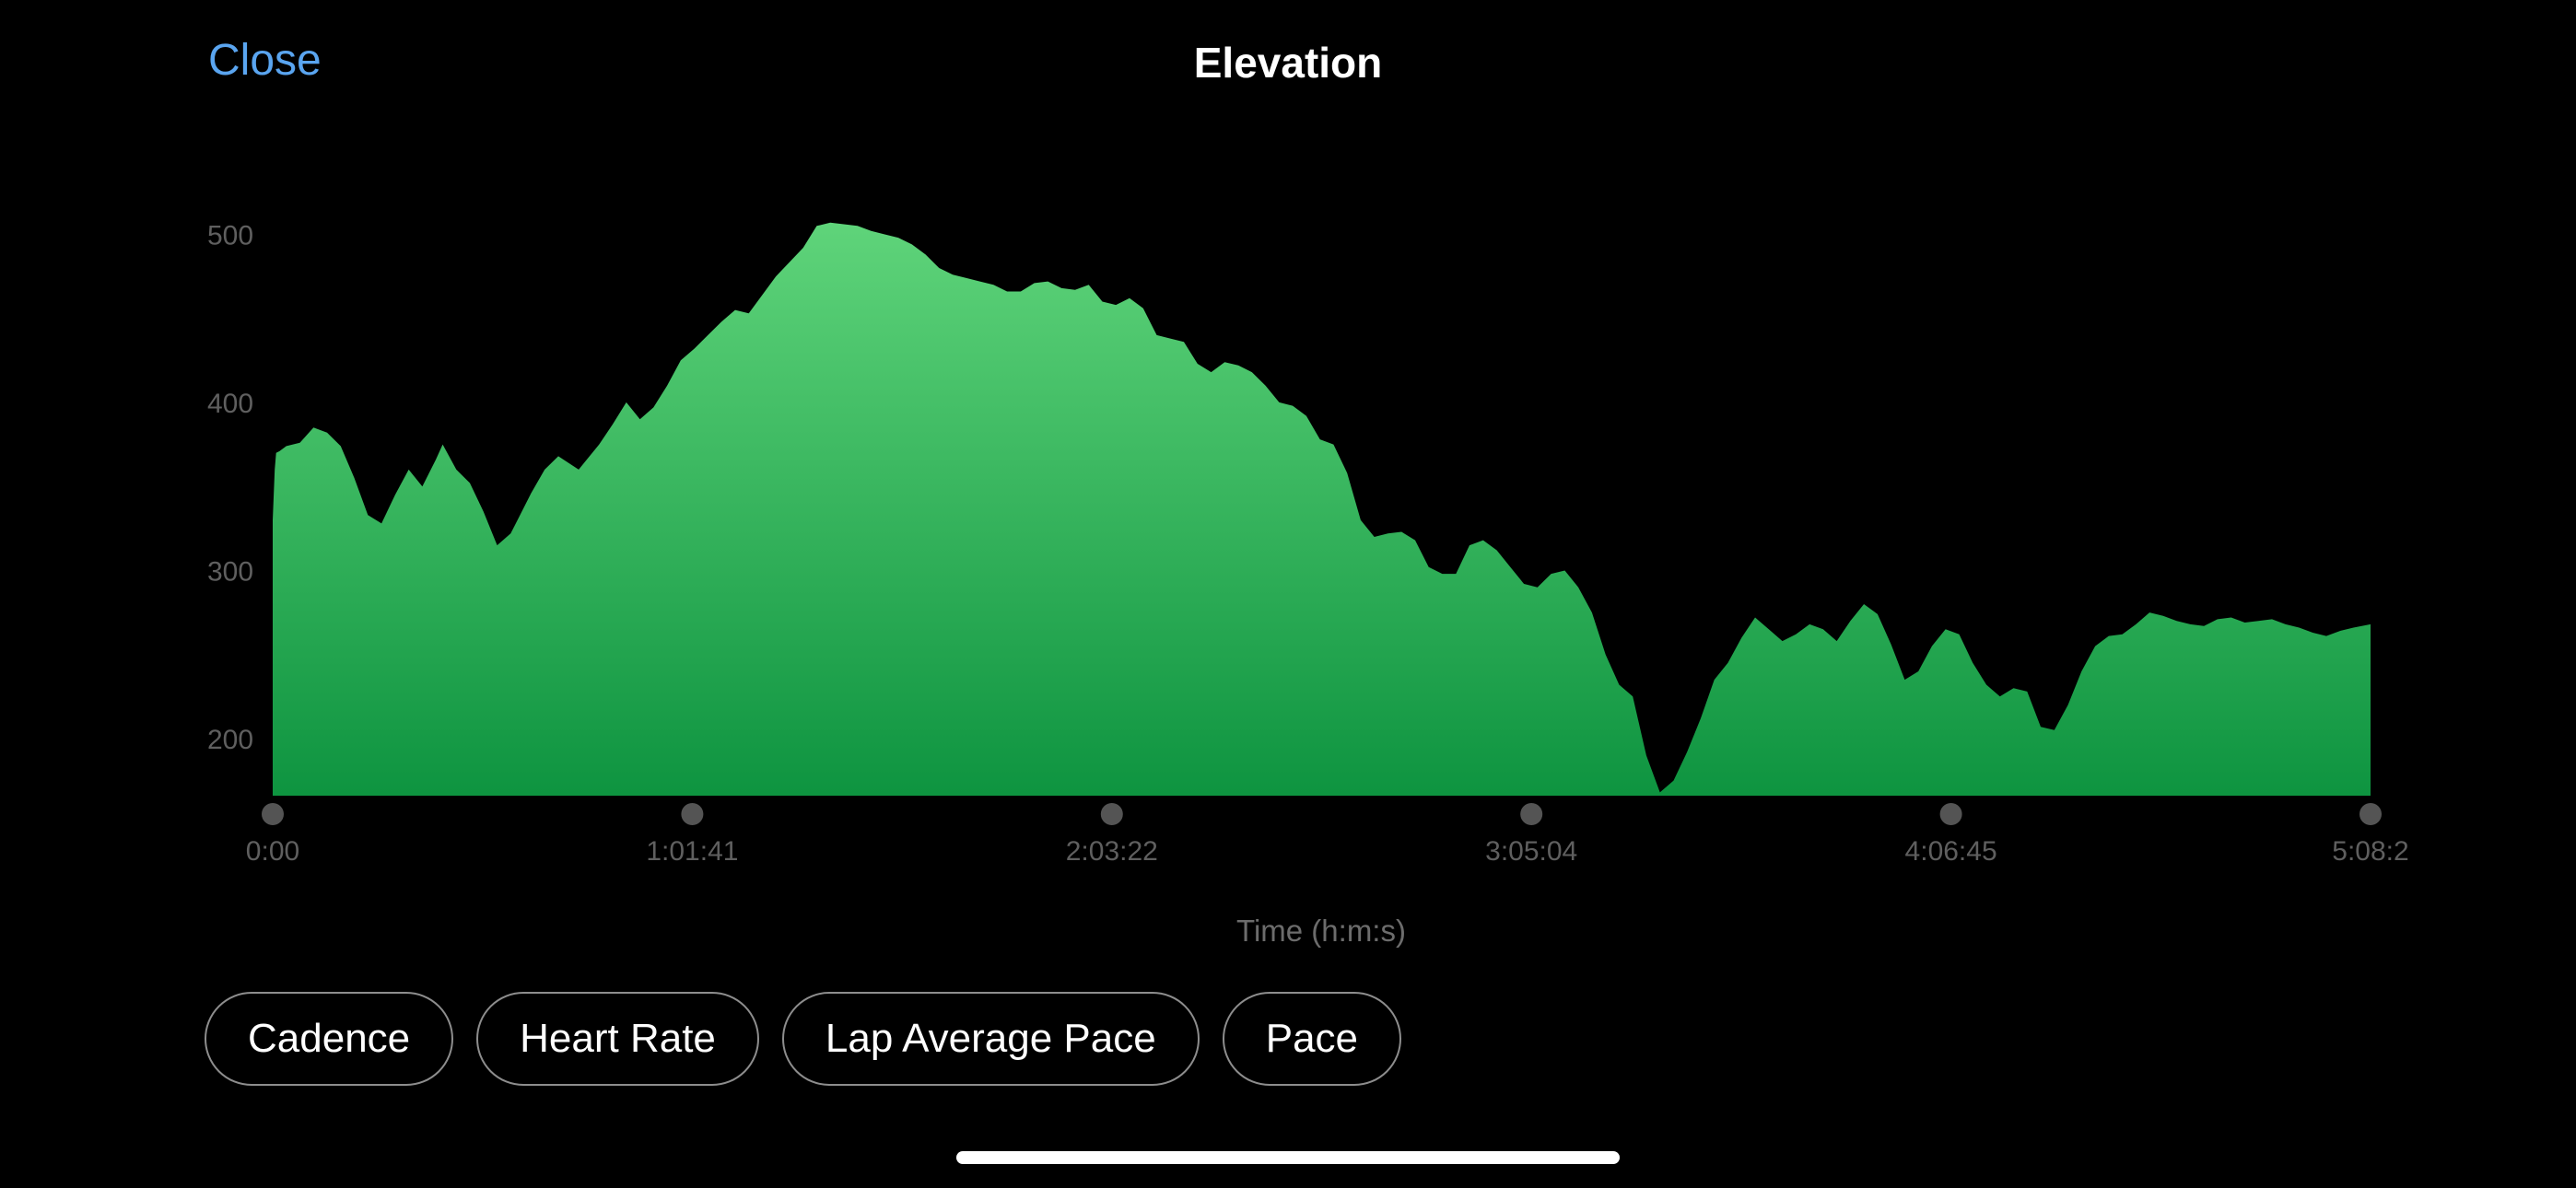 Image resolution: width=2576 pixels, height=1188 pixels. Describe the element at coordinates (1321, 931) in the screenshot. I see `x-axis-label: Time (h:m:s)` at that location.